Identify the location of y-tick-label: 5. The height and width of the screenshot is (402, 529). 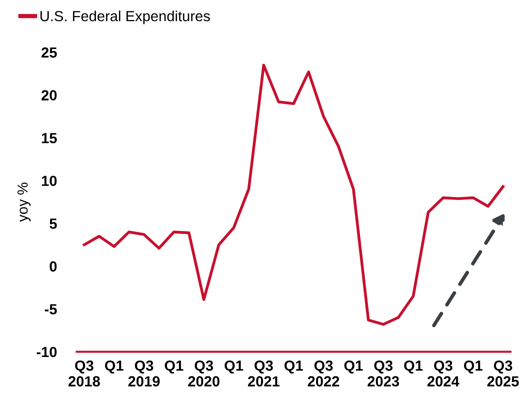
(53, 223).